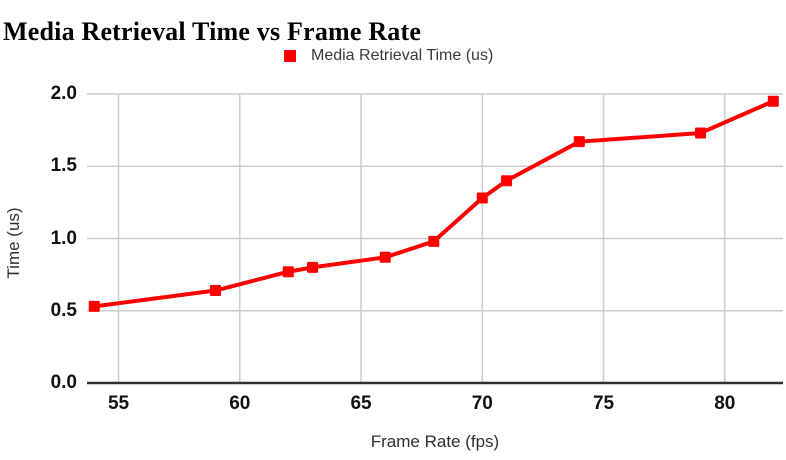 The image size is (786, 460). I want to click on y-axis-title: Time (us), so click(13, 243).